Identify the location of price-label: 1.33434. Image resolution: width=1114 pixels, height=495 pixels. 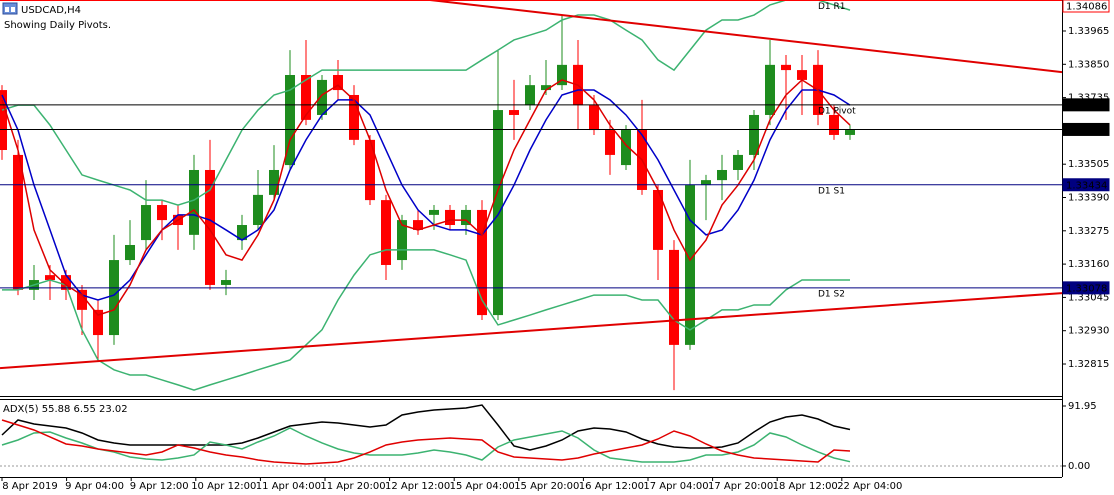
(1086, 185).